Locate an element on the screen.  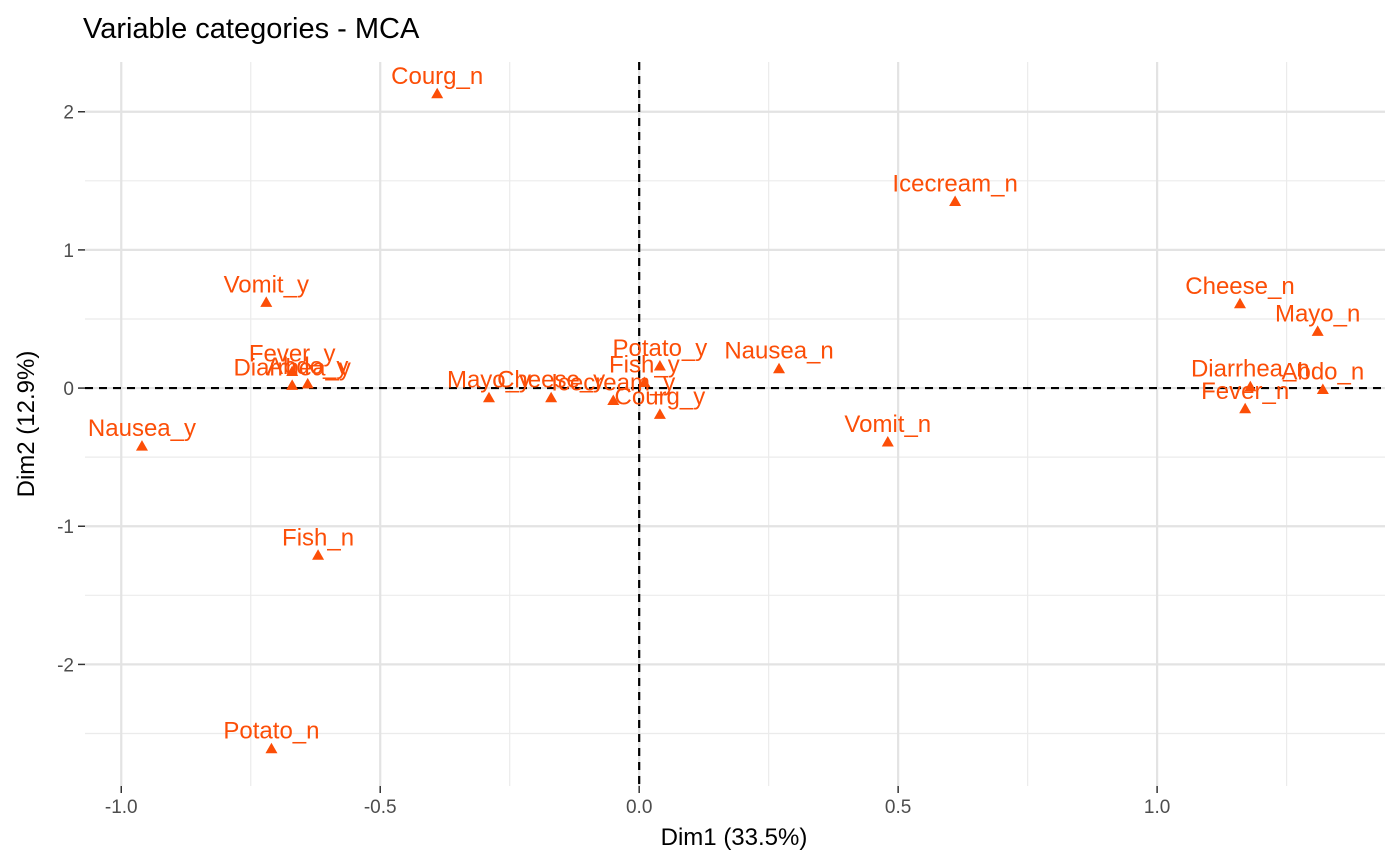
chart-title: Variable categories - MCA is located at coordinates (251, 29).